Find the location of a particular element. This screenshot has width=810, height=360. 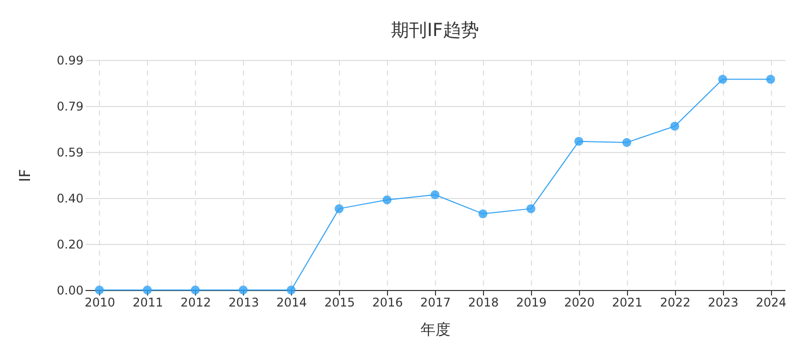

x-tick-label: 2010 is located at coordinates (100, 303).